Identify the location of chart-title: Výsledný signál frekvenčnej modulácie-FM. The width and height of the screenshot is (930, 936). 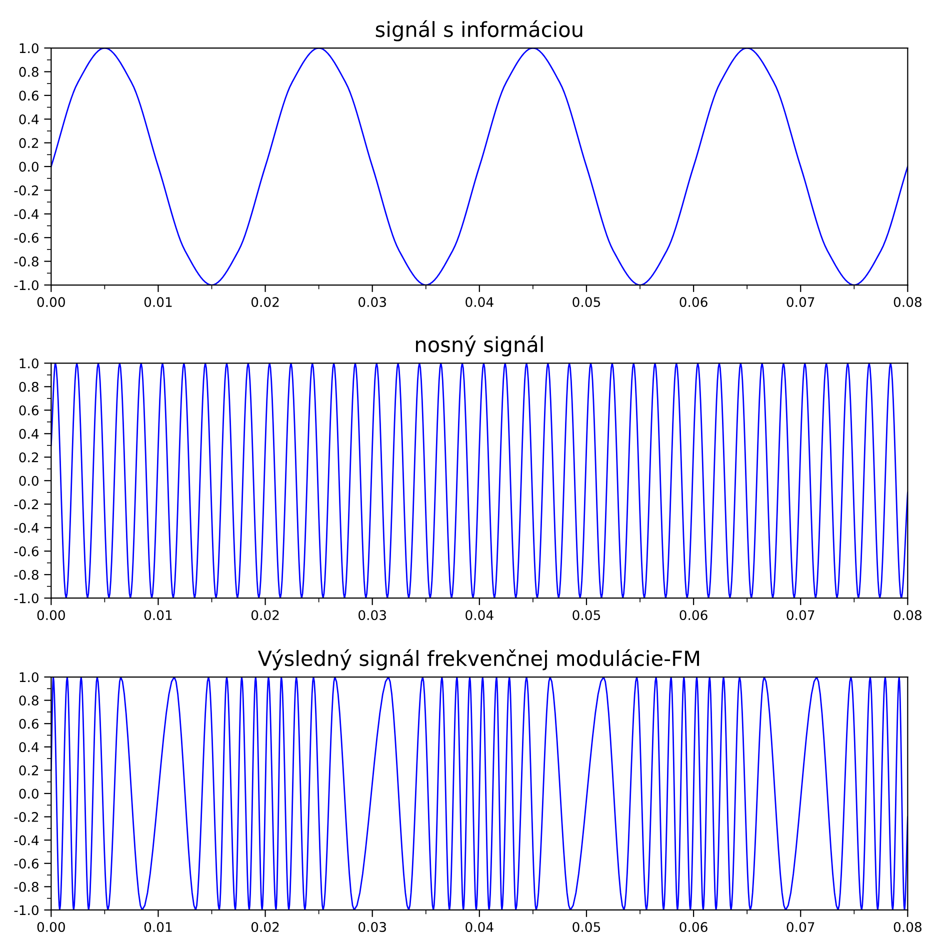
(478, 659).